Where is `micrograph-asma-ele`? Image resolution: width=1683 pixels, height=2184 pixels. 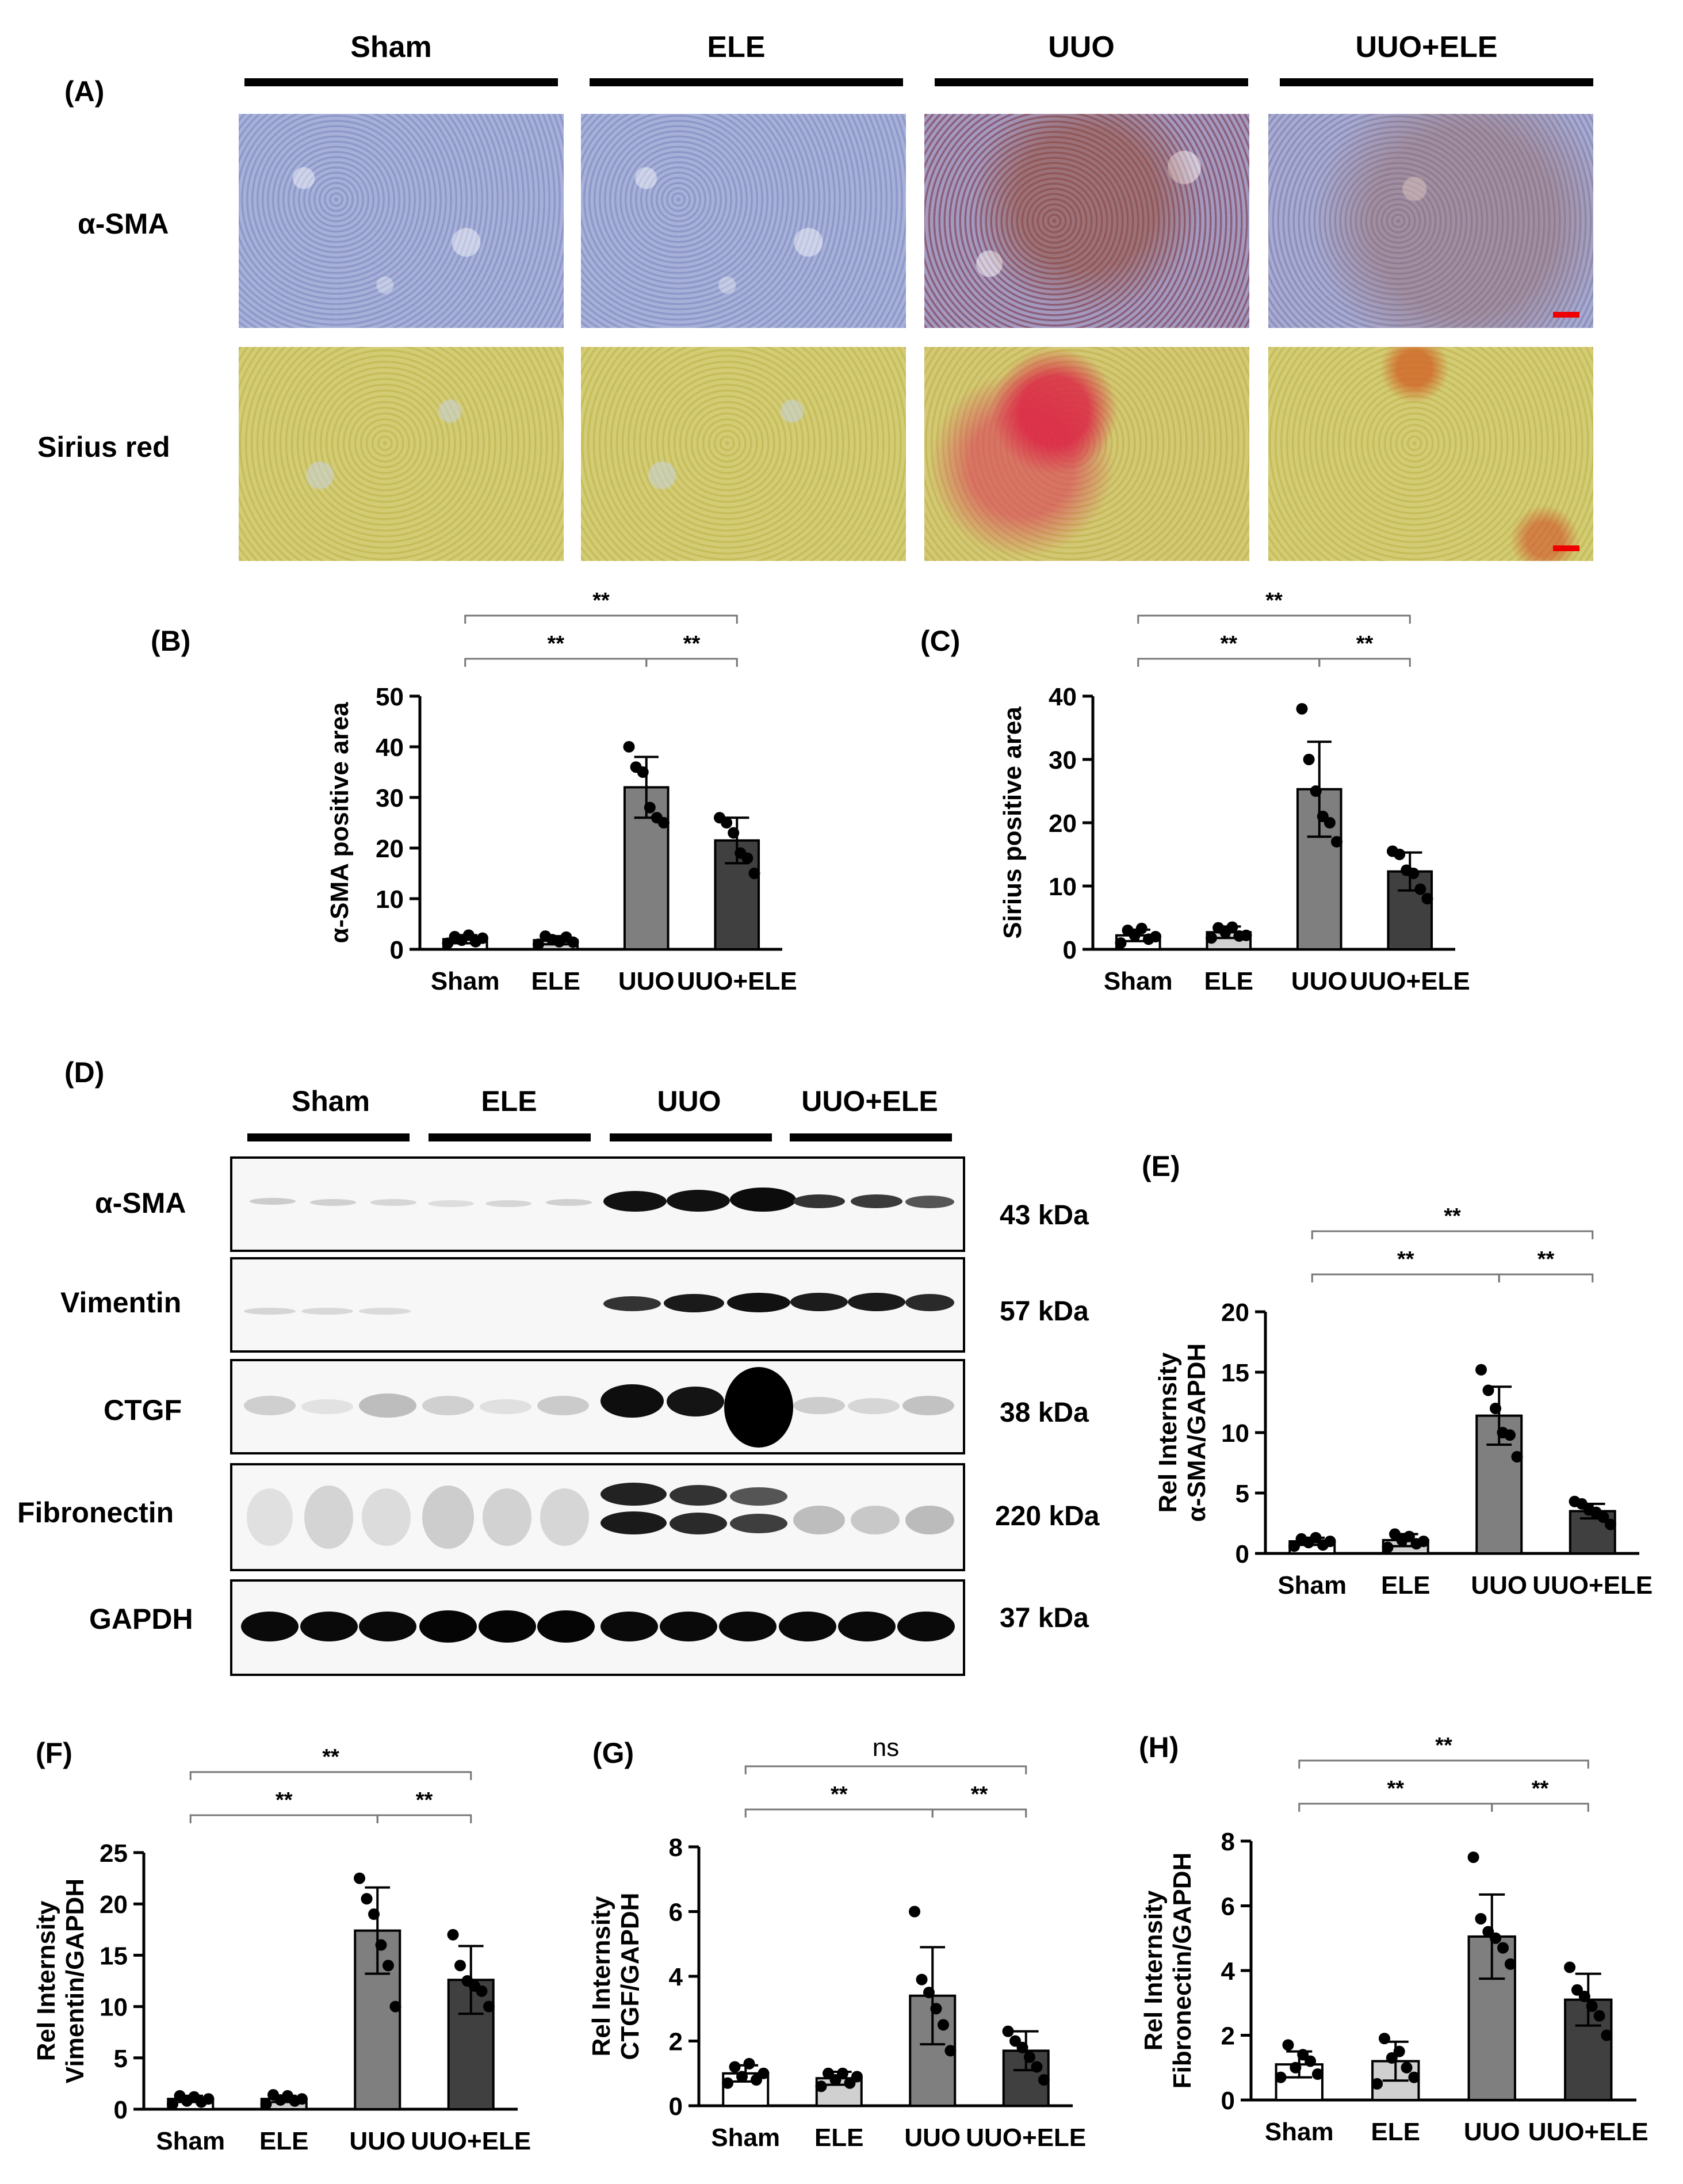
micrograph-asma-ele is located at coordinates (743, 221).